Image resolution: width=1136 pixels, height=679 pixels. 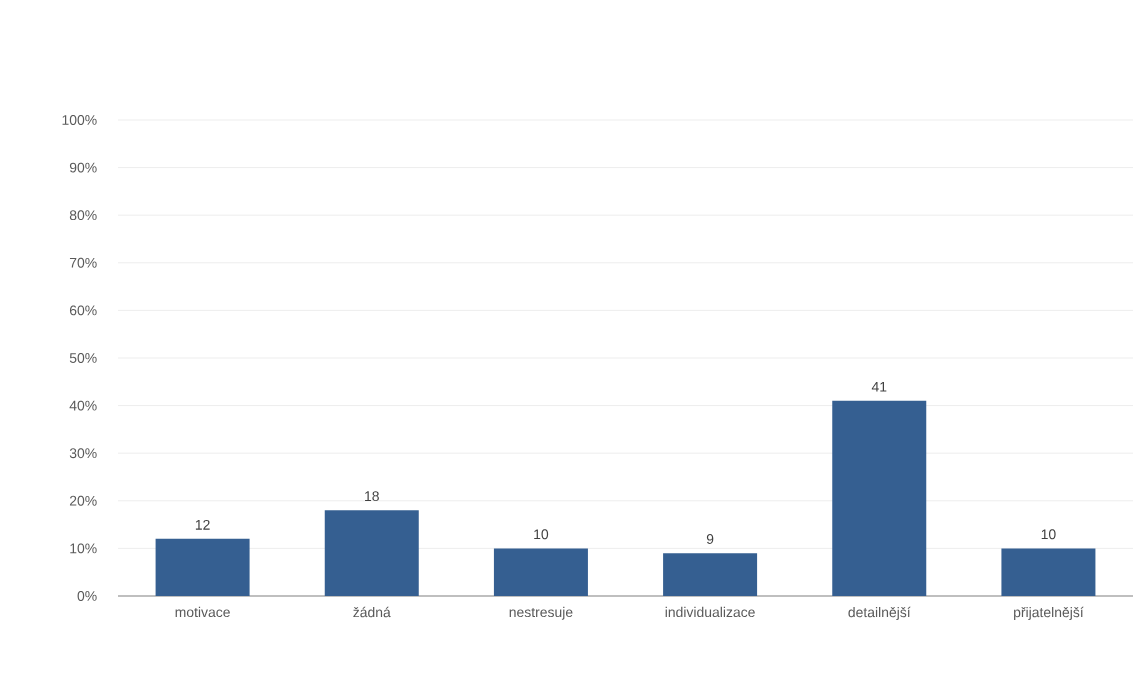 What do you see at coordinates (710, 539) in the screenshot?
I see `data-label: 9` at bounding box center [710, 539].